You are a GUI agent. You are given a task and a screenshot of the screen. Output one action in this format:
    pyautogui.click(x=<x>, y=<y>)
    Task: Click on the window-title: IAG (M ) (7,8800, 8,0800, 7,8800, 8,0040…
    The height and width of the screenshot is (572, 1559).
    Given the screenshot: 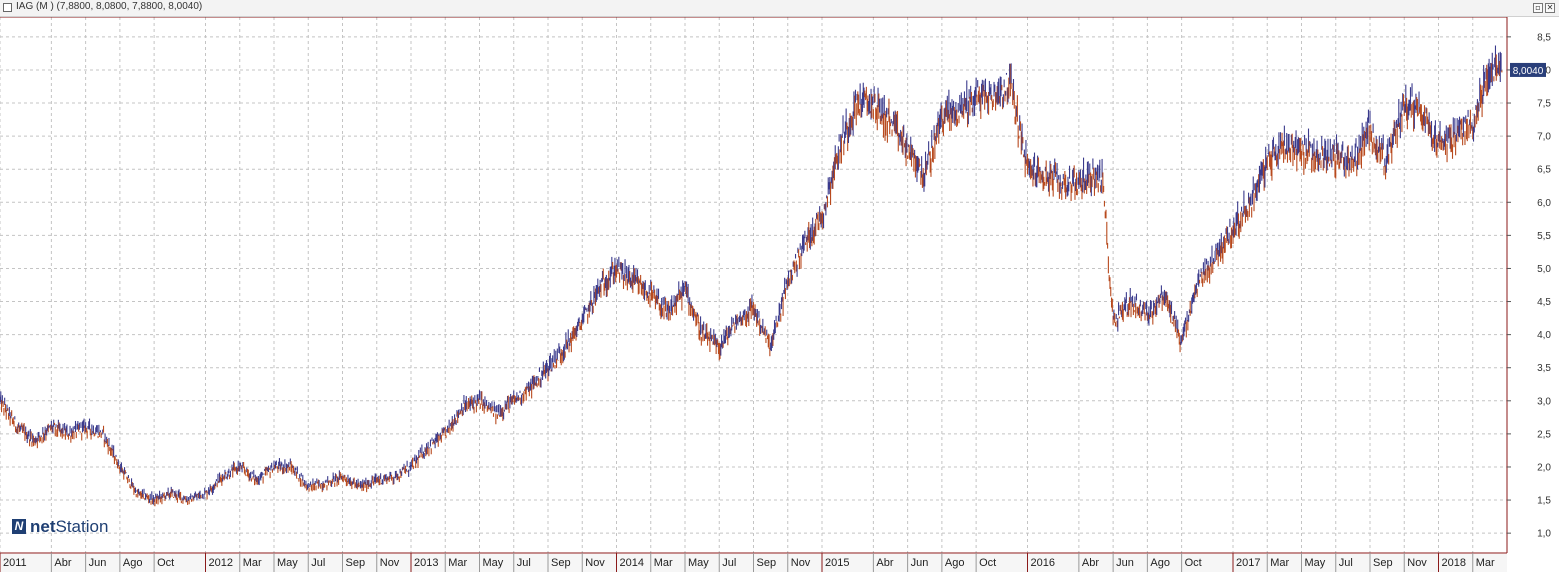 What is the action you would take?
    pyautogui.click(x=109, y=6)
    